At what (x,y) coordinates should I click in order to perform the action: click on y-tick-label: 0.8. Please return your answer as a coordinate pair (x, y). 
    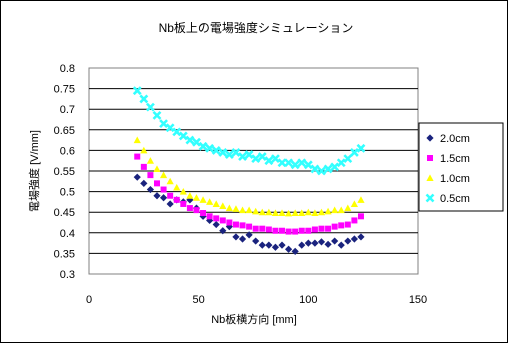
    Looking at the image, I should click on (67, 69).